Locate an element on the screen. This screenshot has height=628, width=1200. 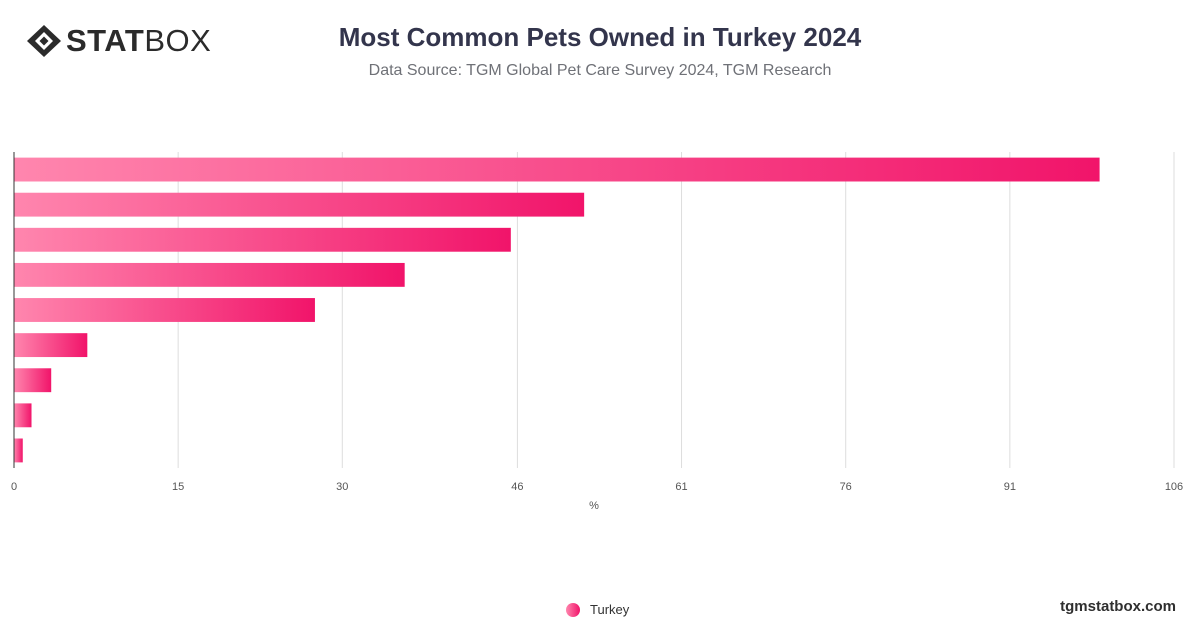
logo-wordmark: STATBOX is located at coordinates (138, 41).